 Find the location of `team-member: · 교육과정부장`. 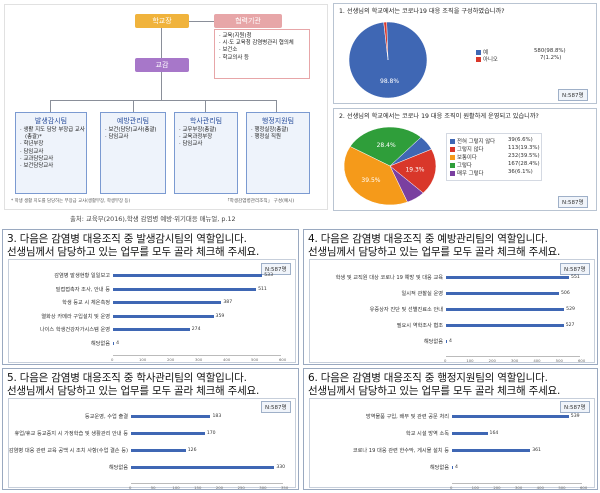

team-member: · 교육과정부장 is located at coordinates (196, 137).